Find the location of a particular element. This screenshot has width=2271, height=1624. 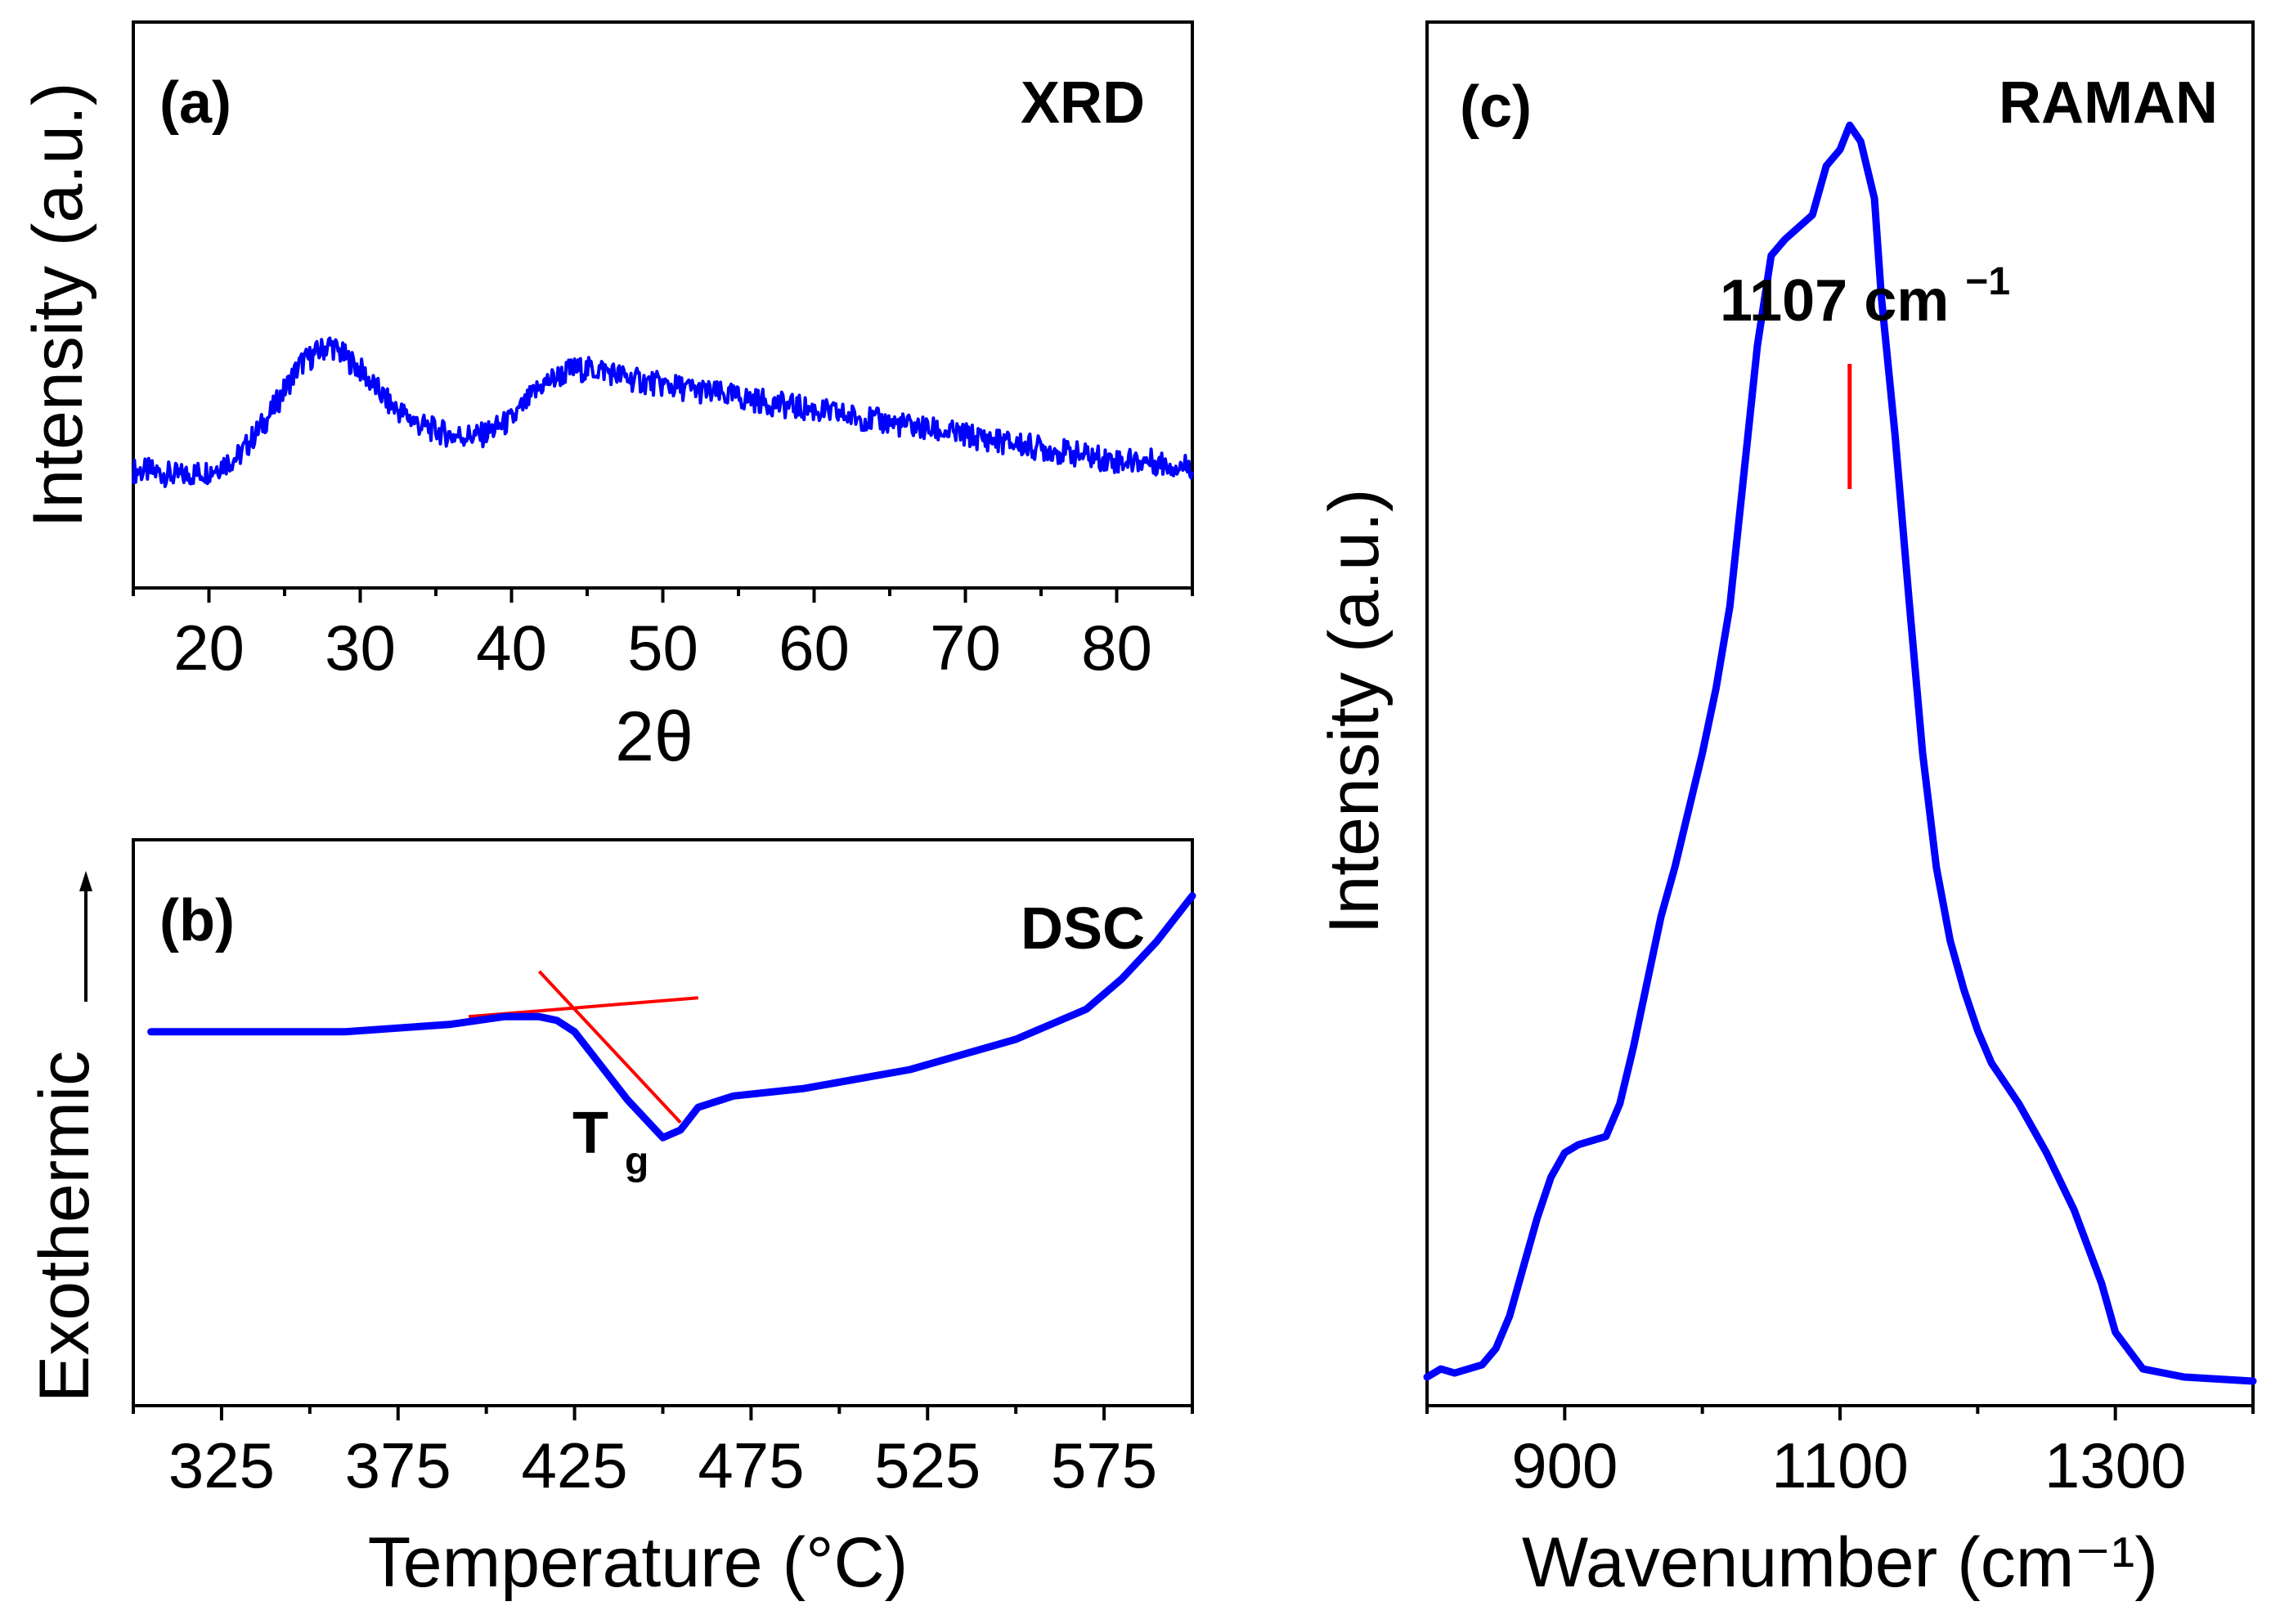

xrd-line is located at coordinates (663, 412).